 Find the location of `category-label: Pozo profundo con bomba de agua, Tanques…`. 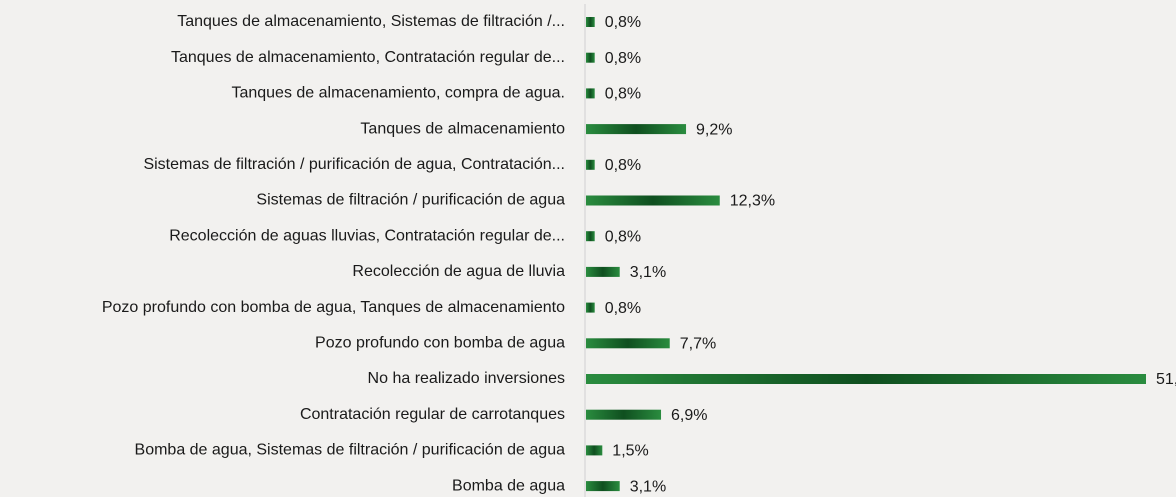

category-label: Pozo profundo con bomba de agua, Tanques… is located at coordinates (333, 307).